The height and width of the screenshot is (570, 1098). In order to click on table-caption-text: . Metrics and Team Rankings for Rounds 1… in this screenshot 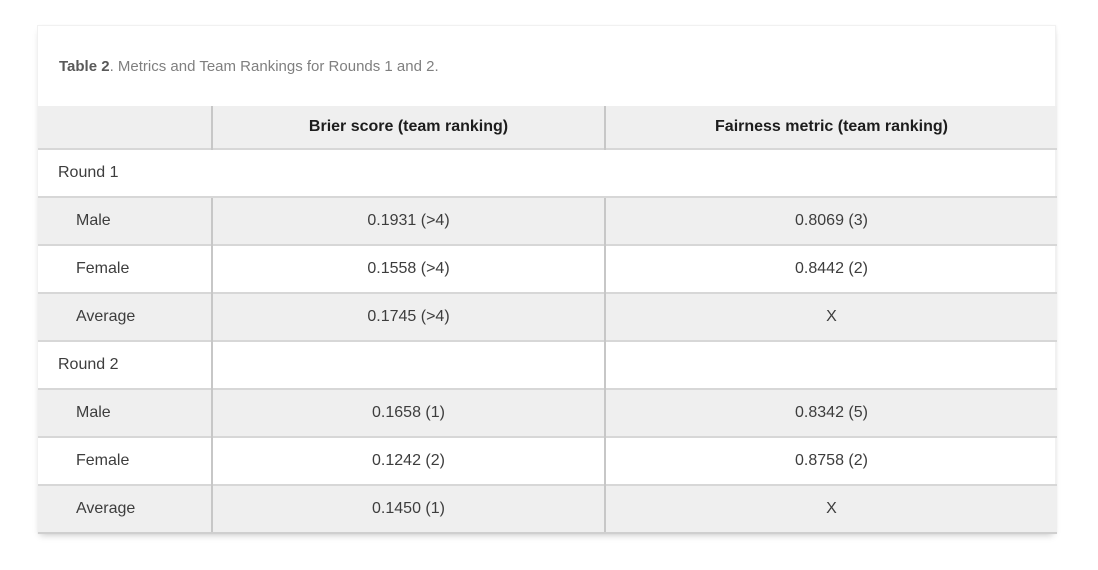, I will do `click(274, 66)`.